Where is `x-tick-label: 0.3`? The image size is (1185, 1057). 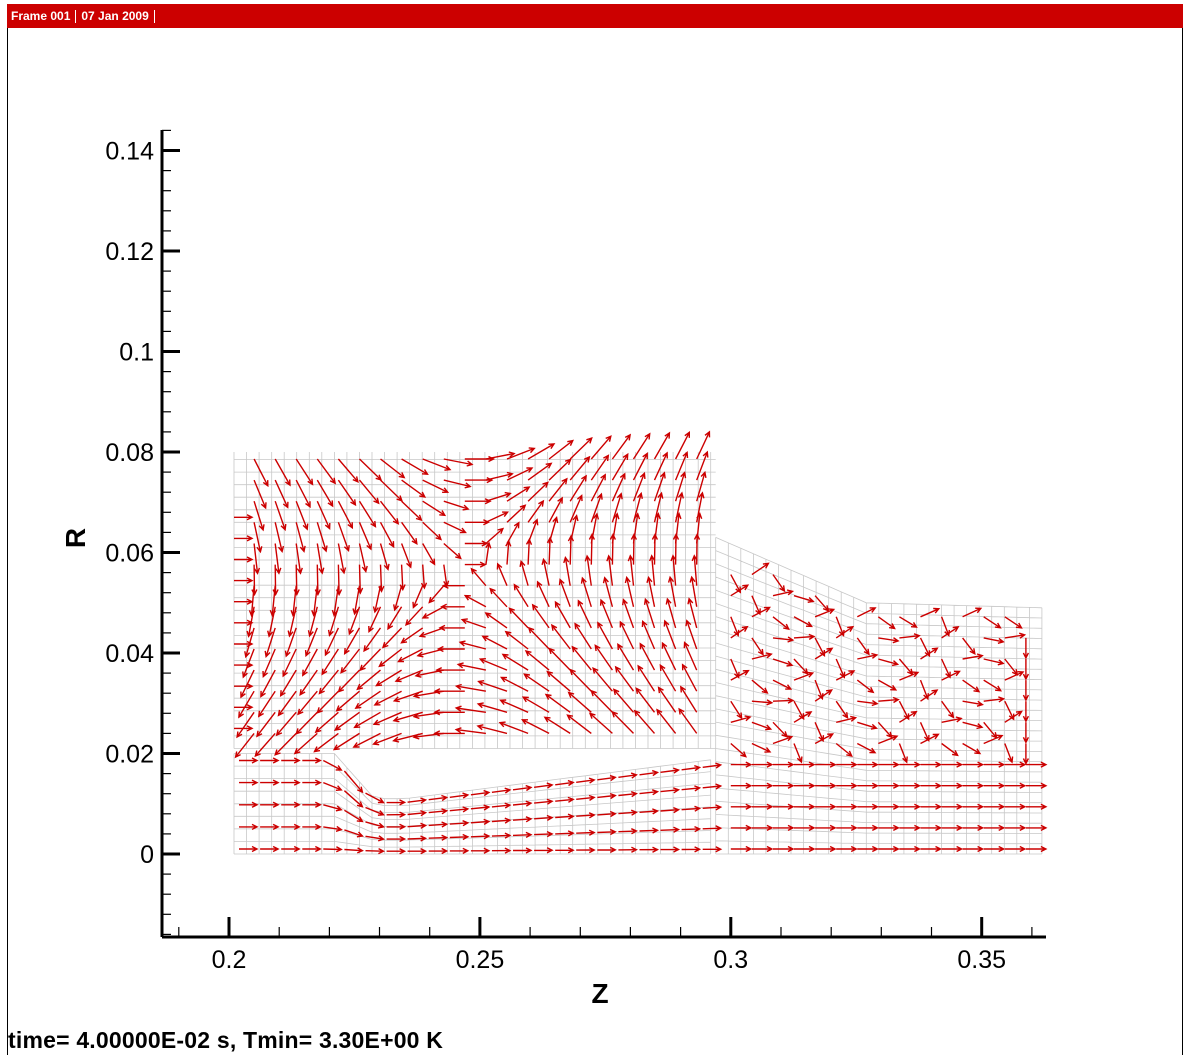
x-tick-label: 0.3 is located at coordinates (730, 960).